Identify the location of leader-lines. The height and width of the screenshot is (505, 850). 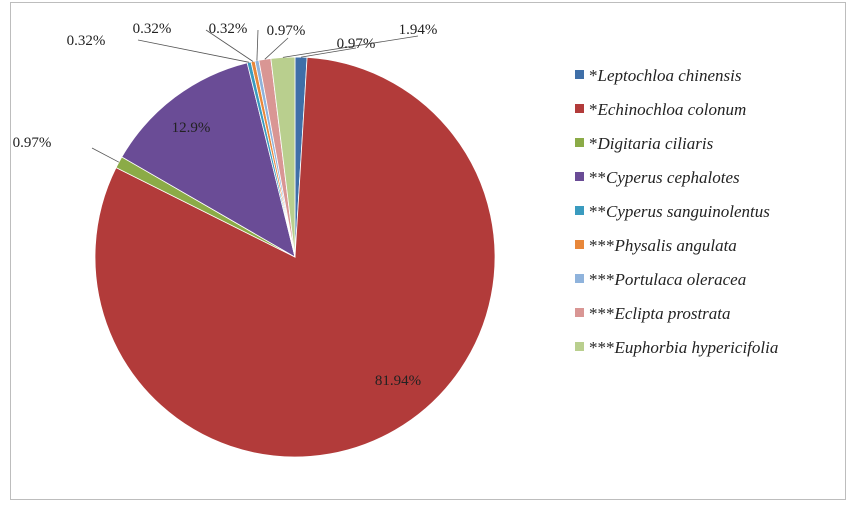
(255, 96).